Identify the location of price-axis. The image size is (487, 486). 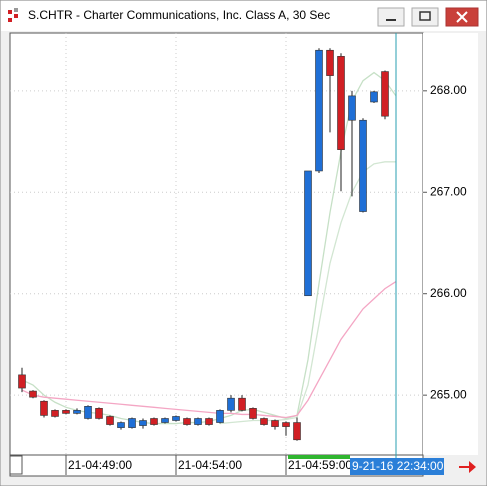
(450, 244).